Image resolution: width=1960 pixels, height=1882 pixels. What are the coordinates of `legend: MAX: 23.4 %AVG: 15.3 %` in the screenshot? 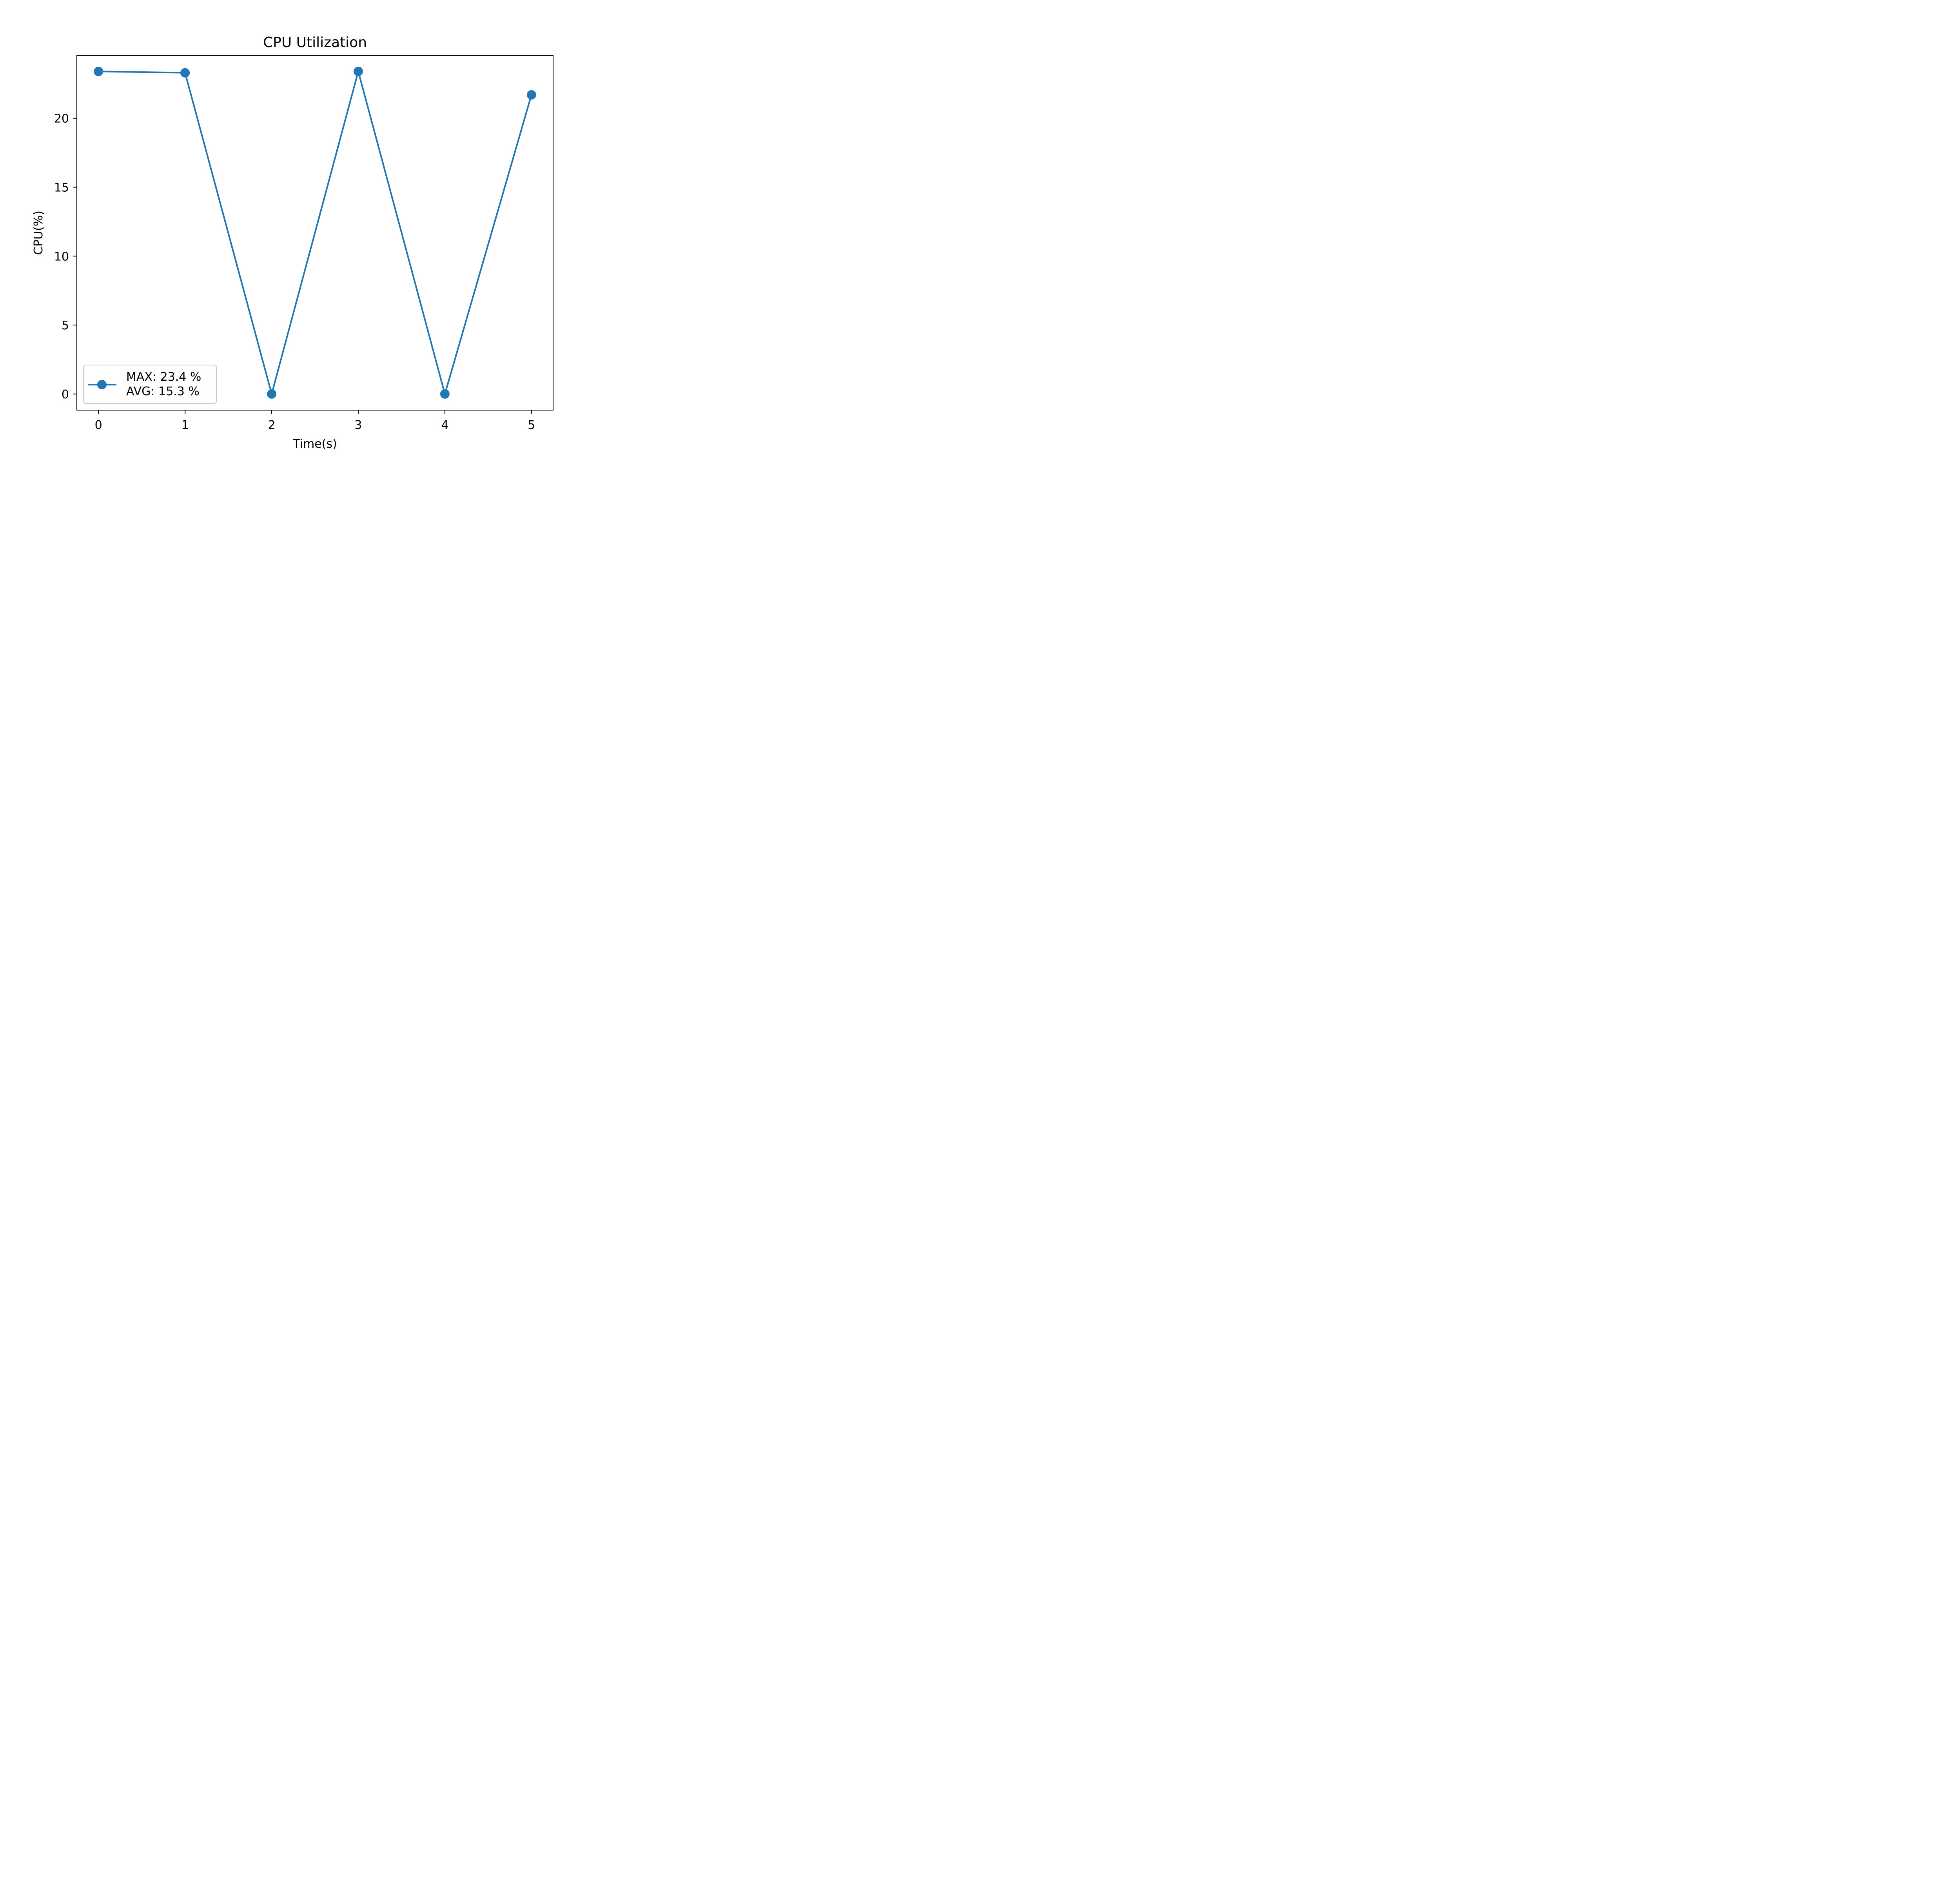 It's located at (150, 384).